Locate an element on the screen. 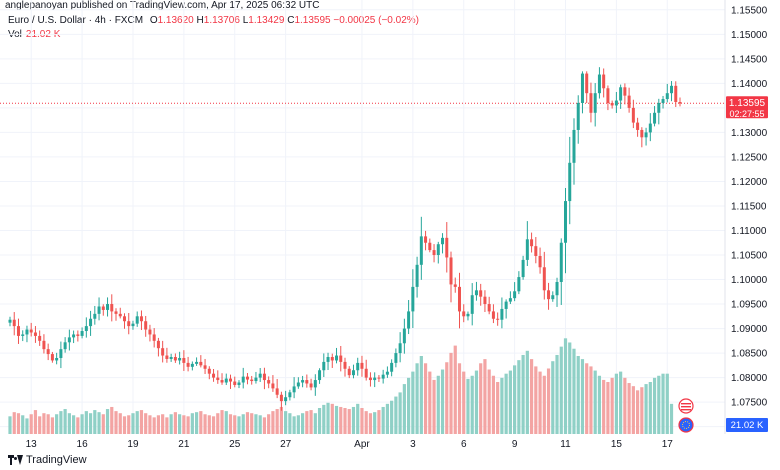  flag-us-icon is located at coordinates (686, 406).